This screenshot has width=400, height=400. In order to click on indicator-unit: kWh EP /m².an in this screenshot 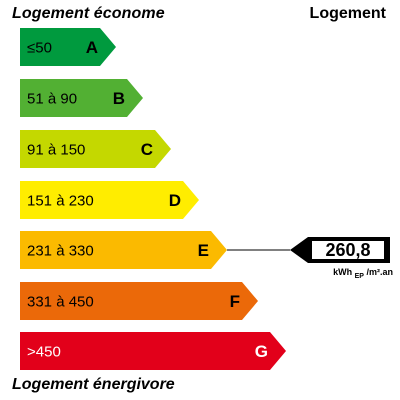, I will do `click(363, 273)`.